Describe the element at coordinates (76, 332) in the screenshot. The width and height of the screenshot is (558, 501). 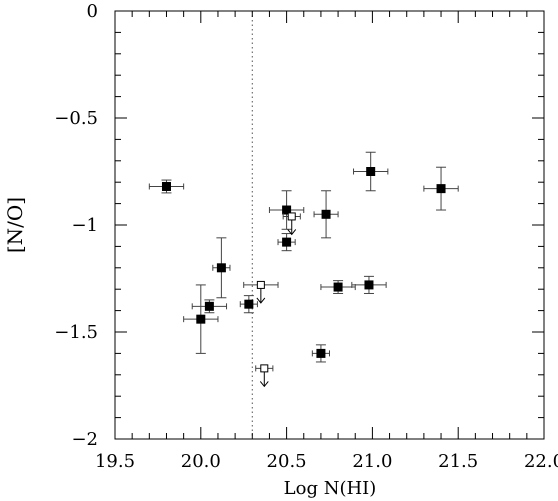
I see `y-tick-label: −1.5` at that location.